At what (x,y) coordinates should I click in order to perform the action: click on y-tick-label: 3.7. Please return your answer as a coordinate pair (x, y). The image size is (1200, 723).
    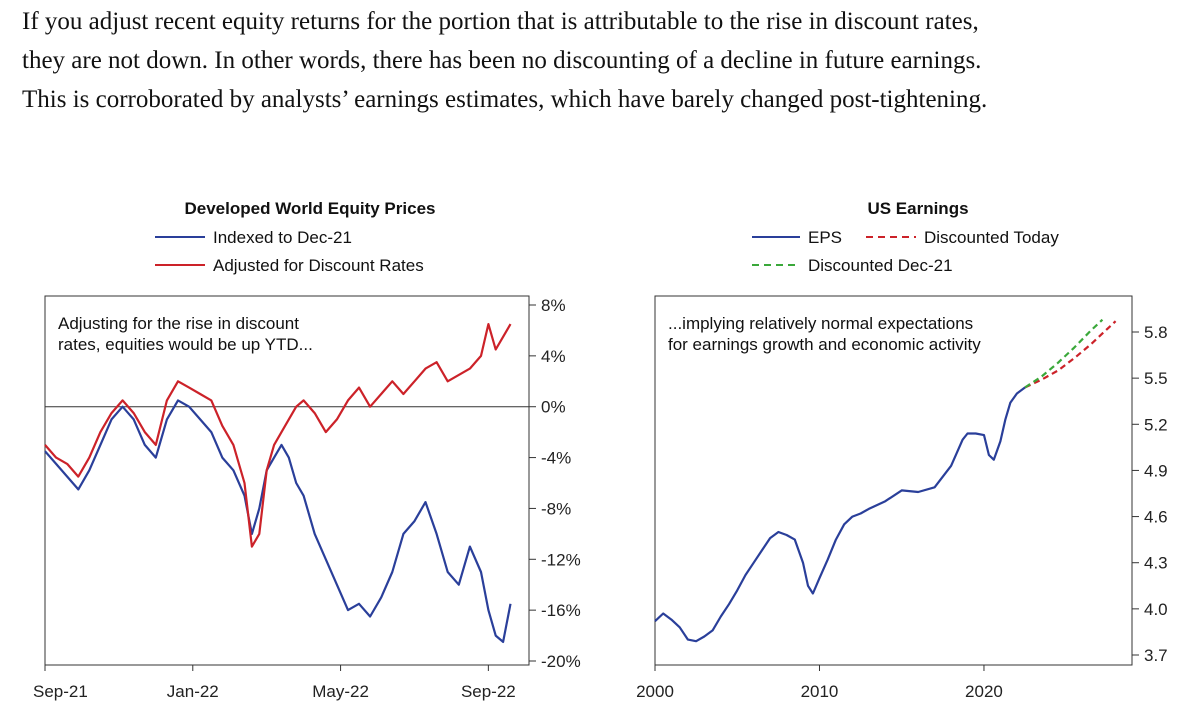
    Looking at the image, I should click on (1156, 655).